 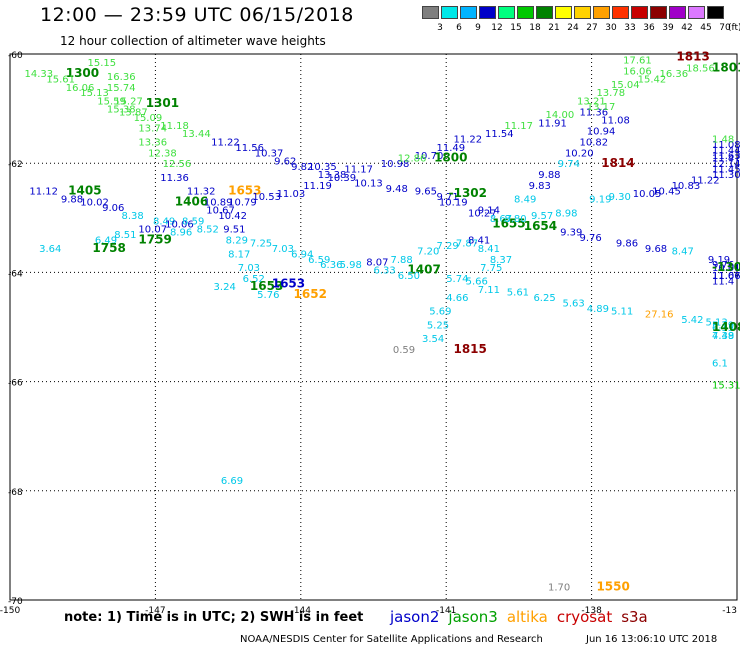 What do you see at coordinates (726, 164) in the screenshot?
I see `wave-height-label: 12.14` at bounding box center [726, 164].